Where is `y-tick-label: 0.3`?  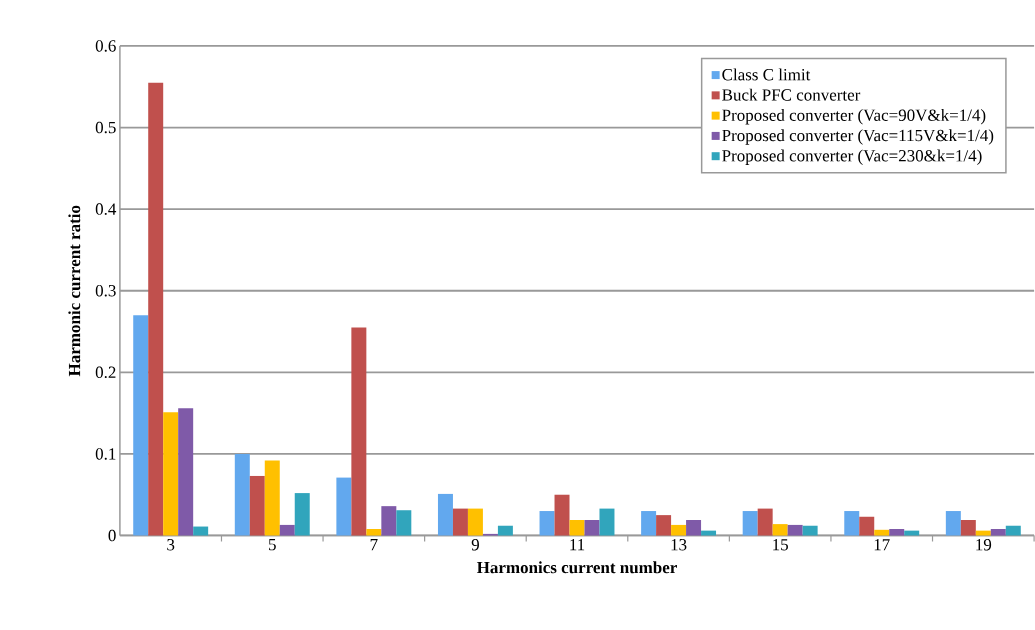
y-tick-label: 0.3 is located at coordinates (105, 290).